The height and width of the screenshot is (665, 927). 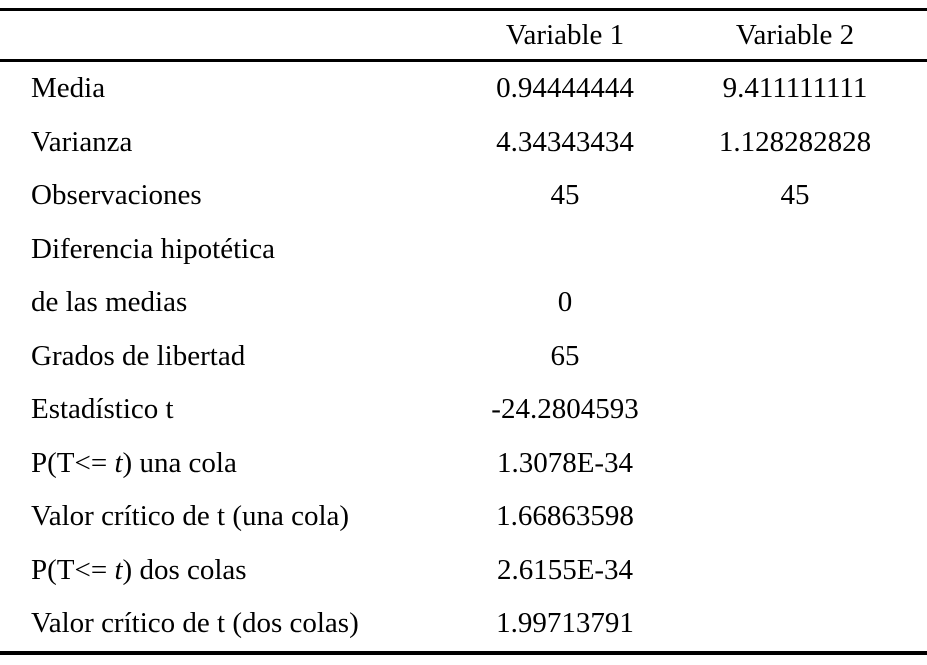 What do you see at coordinates (795, 195) in the screenshot?
I see `row-value-variable2: 45` at bounding box center [795, 195].